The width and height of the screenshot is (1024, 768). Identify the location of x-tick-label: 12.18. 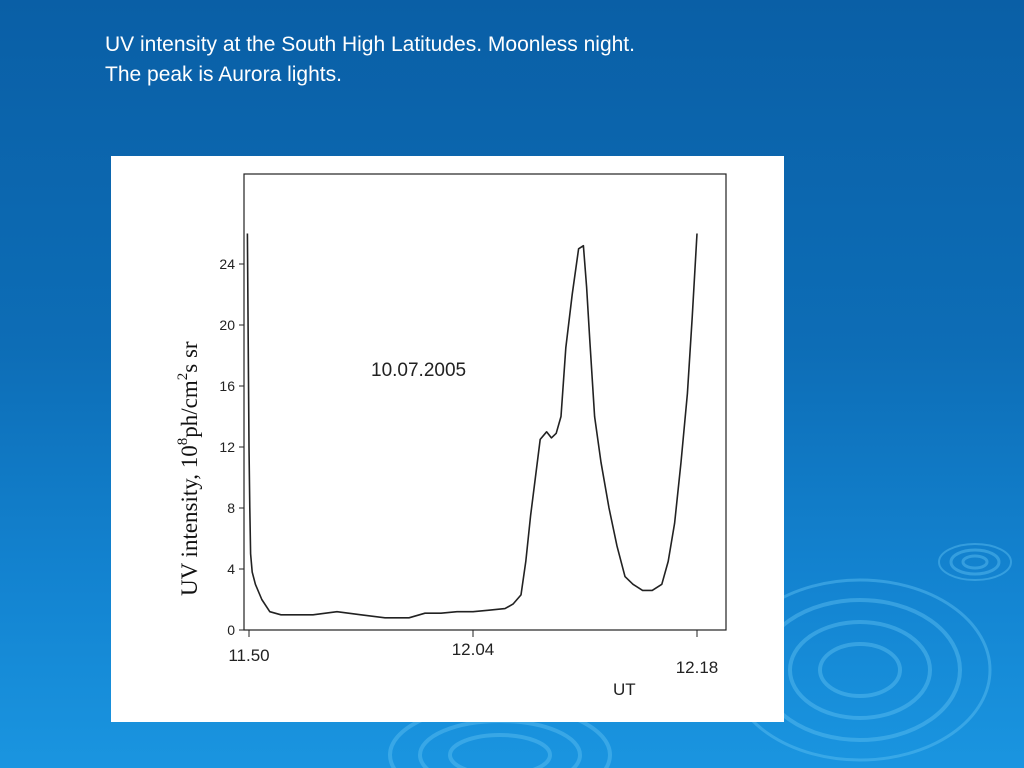
(697, 667).